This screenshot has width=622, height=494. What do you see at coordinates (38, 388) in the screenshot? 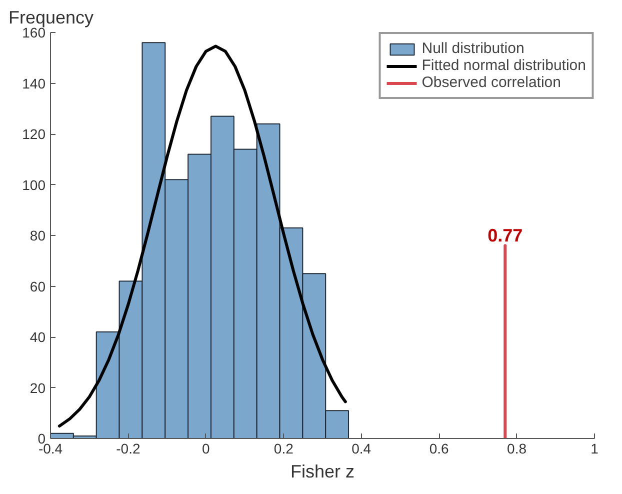
I see `y-tick-label: 20` at bounding box center [38, 388].